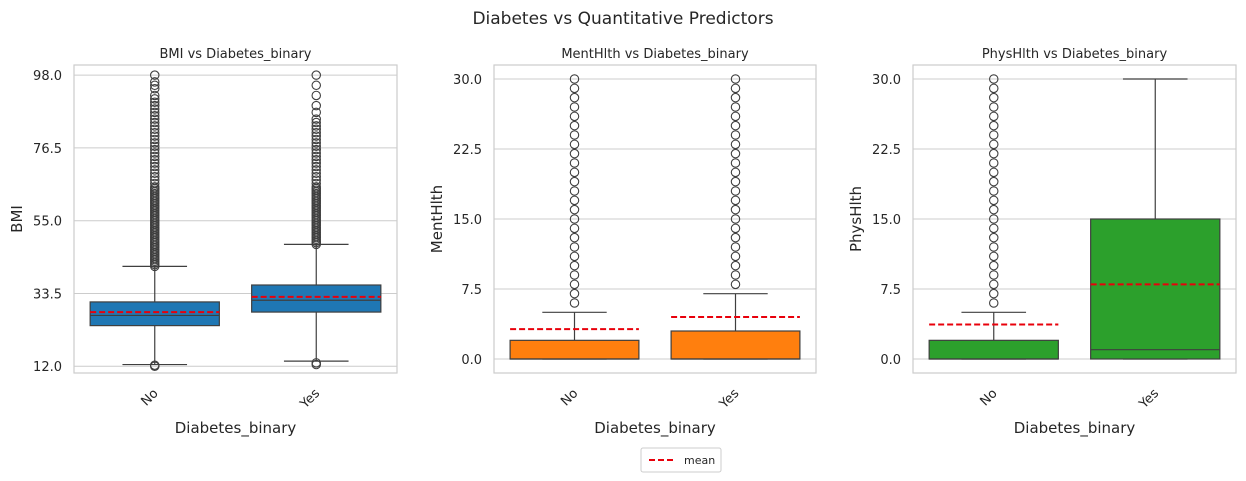  I want to click on subplot-title: BMI vs Diabetes_binary, so click(235, 54).